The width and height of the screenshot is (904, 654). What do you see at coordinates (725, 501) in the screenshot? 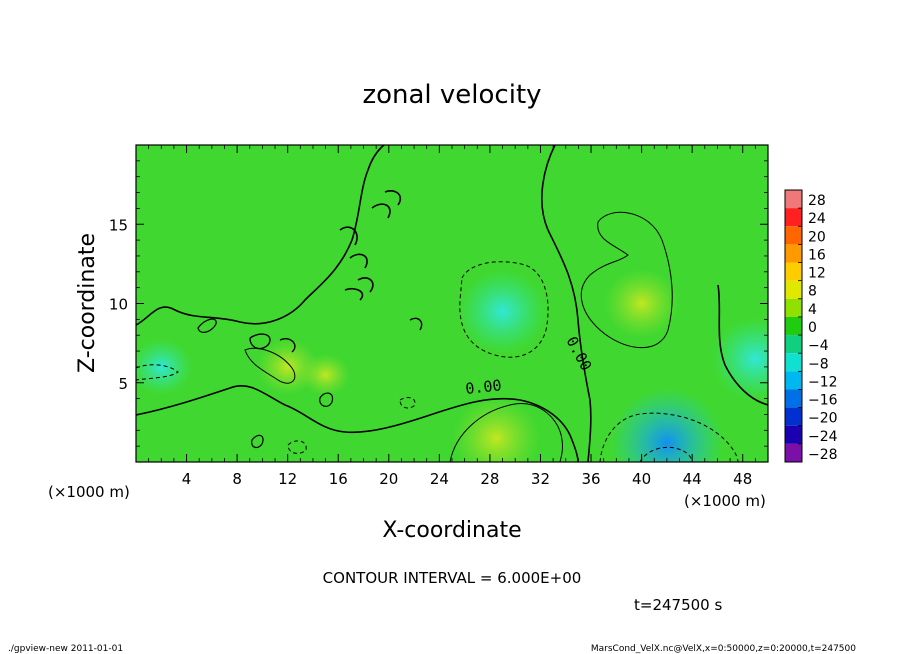
I see `x-unit-right: (×1000 m)` at bounding box center [725, 501].